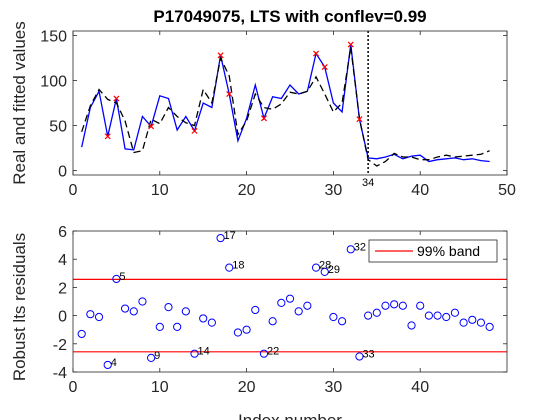  What do you see at coordinates (360, 247) in the screenshot?
I see `residual-point-label: 32` at bounding box center [360, 247].